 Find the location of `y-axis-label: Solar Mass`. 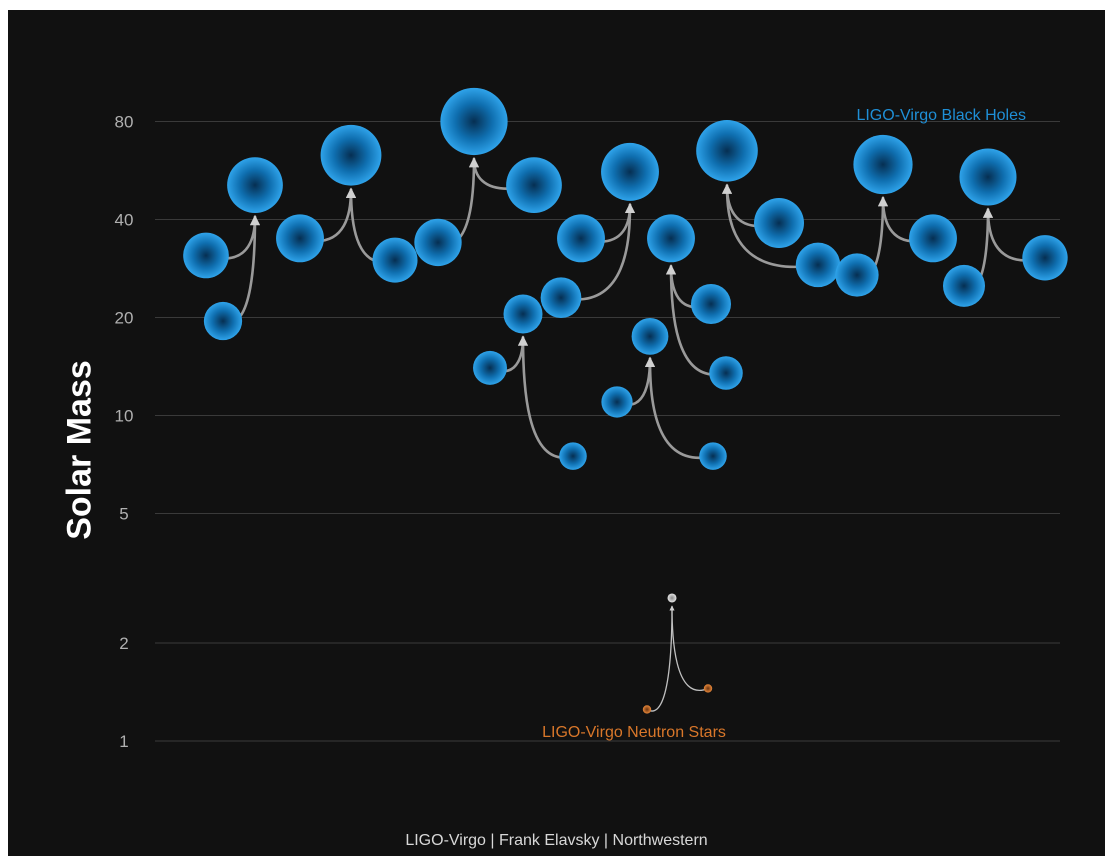

y-axis-label: Solar Mass is located at coordinates (79, 450).